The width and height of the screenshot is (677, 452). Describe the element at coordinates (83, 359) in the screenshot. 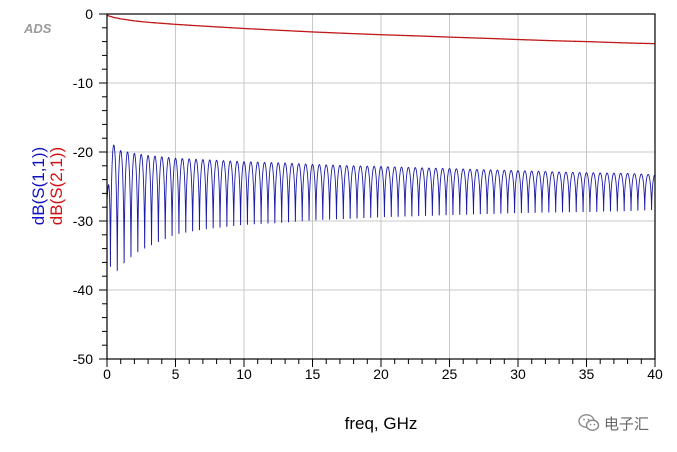

I see `y-tick-label: -50` at that location.